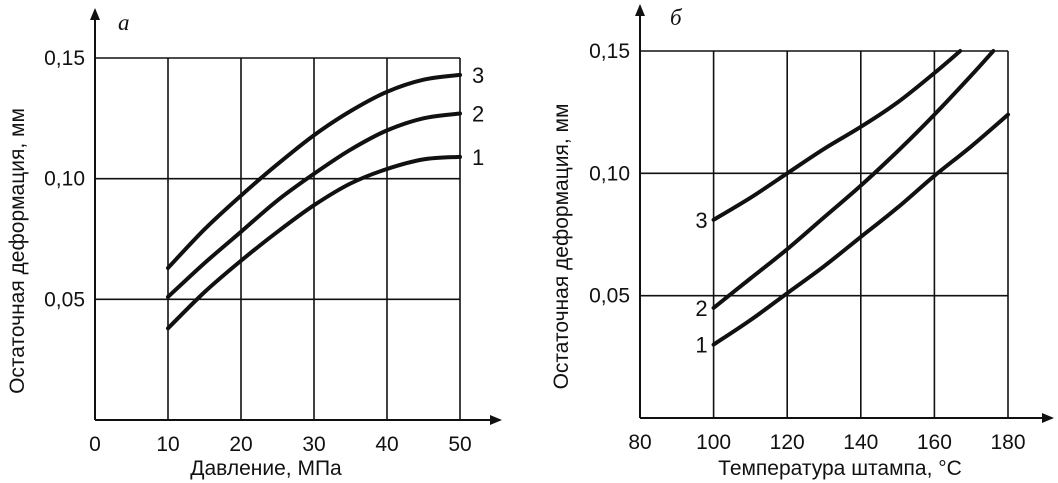  Describe the element at coordinates (313, 444) in the screenshot. I see `x-tick-label: 30` at that location.